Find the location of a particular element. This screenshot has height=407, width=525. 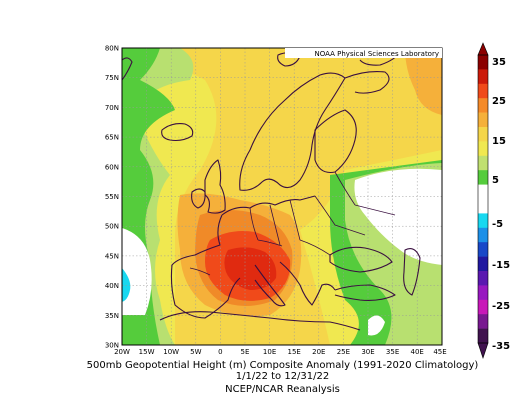

negative-anomaly-west is located at coordinates (126, 285).